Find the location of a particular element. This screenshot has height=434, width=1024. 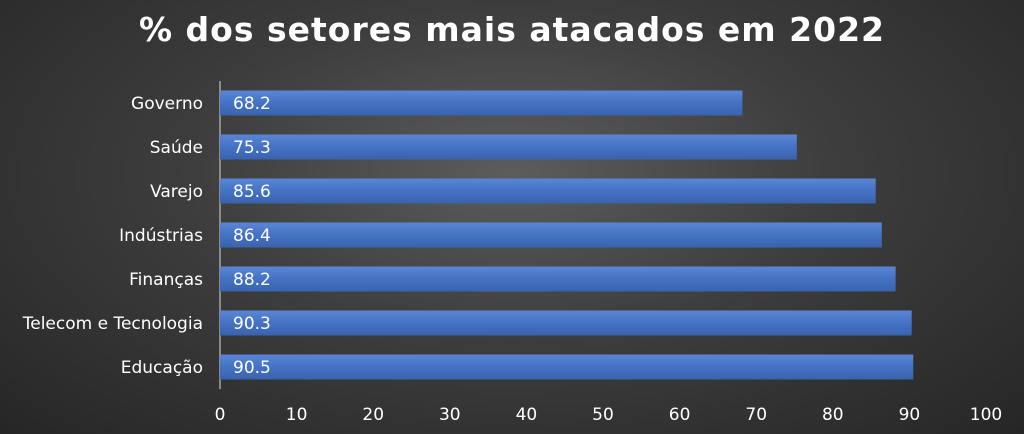

x-tick-label: 40 is located at coordinates (527, 415).